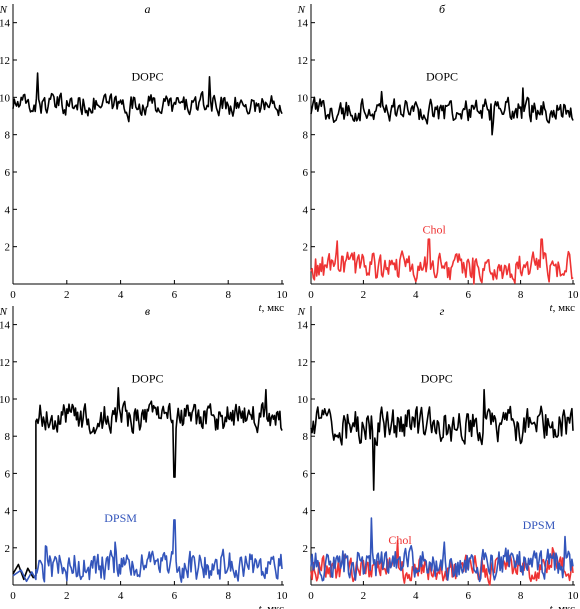 This screenshot has height=609, width=580. I want to click on panel-label: а, so click(148, 9).